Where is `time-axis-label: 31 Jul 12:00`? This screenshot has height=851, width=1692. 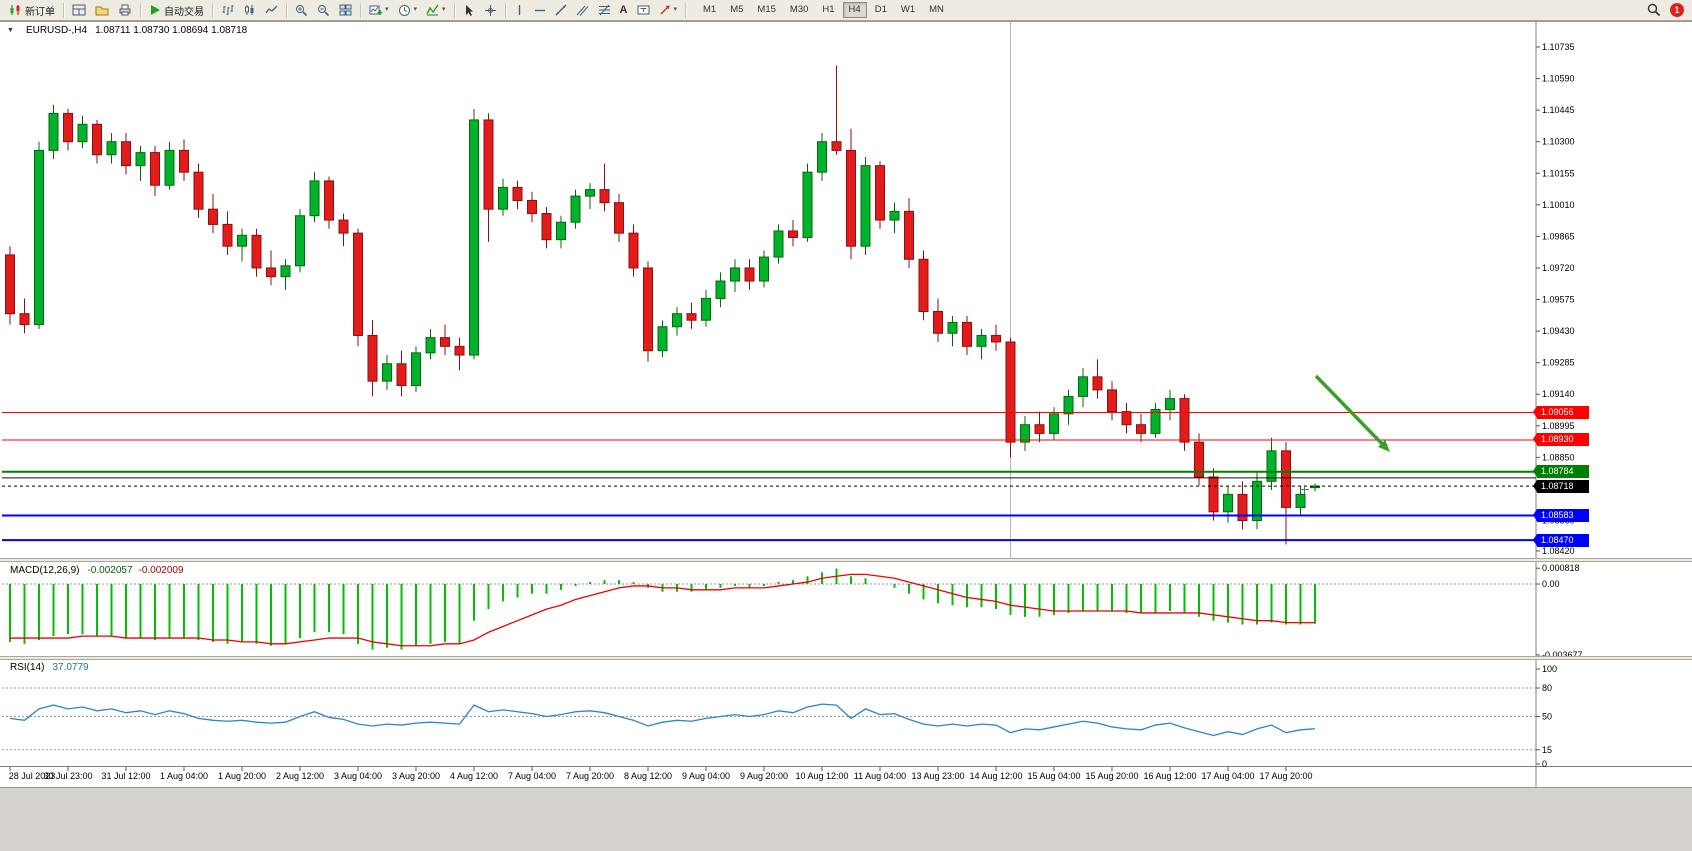
time-axis-label: 31 Jul 12:00 is located at coordinates (125, 776).